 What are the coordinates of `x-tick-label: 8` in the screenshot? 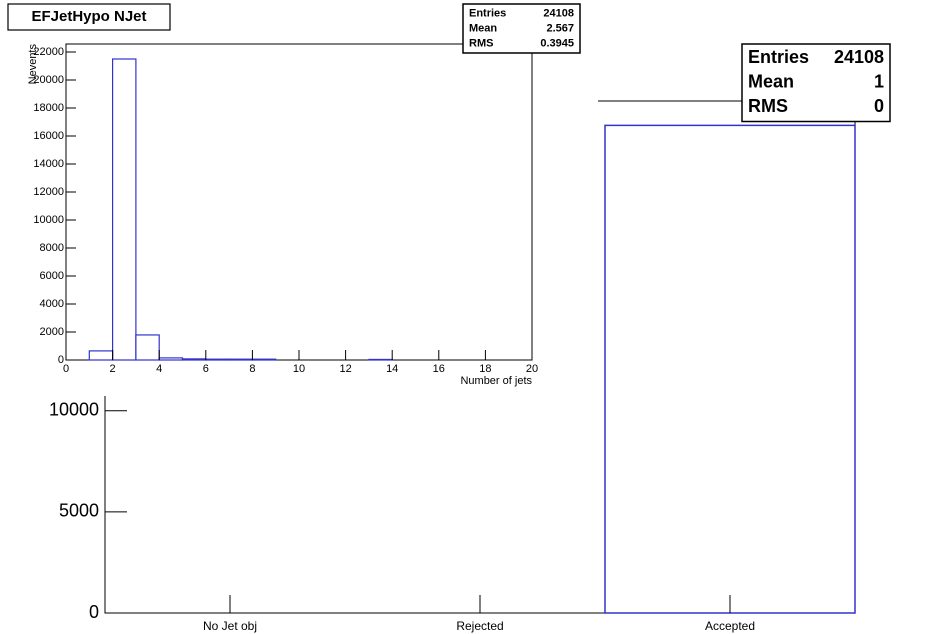 It's located at (252, 369).